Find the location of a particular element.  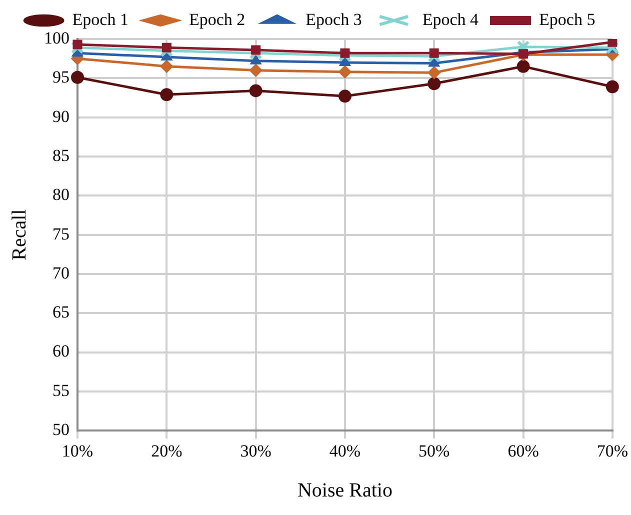

legend-label: Epoch 2 is located at coordinates (217, 19).